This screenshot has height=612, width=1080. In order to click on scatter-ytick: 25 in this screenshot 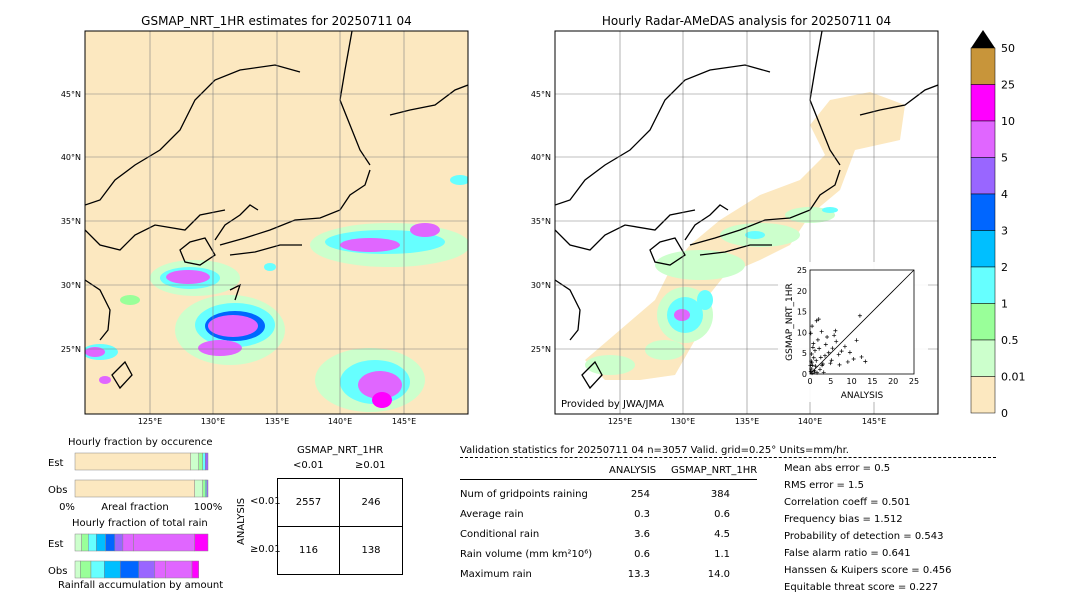, I will do `click(802, 270)`.